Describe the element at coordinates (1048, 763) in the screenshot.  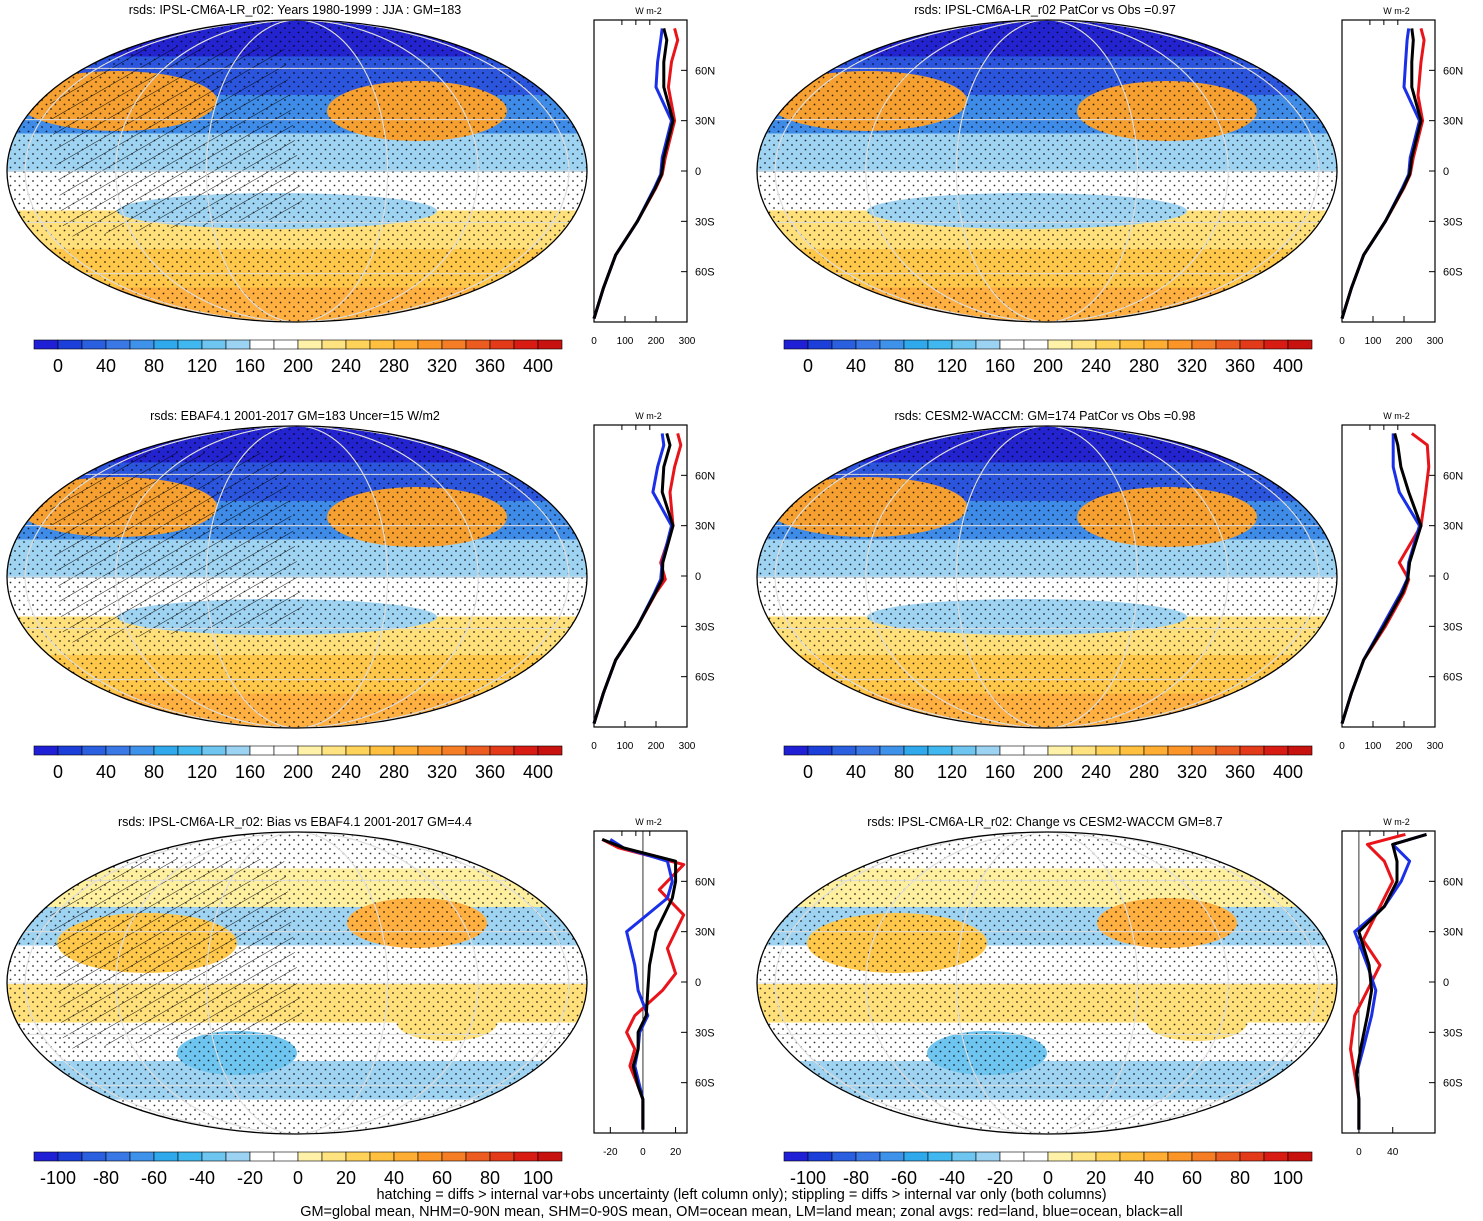
I see `colorbar-4: 0 40 80 120 160 200 240 280 320 360 400` at that location.